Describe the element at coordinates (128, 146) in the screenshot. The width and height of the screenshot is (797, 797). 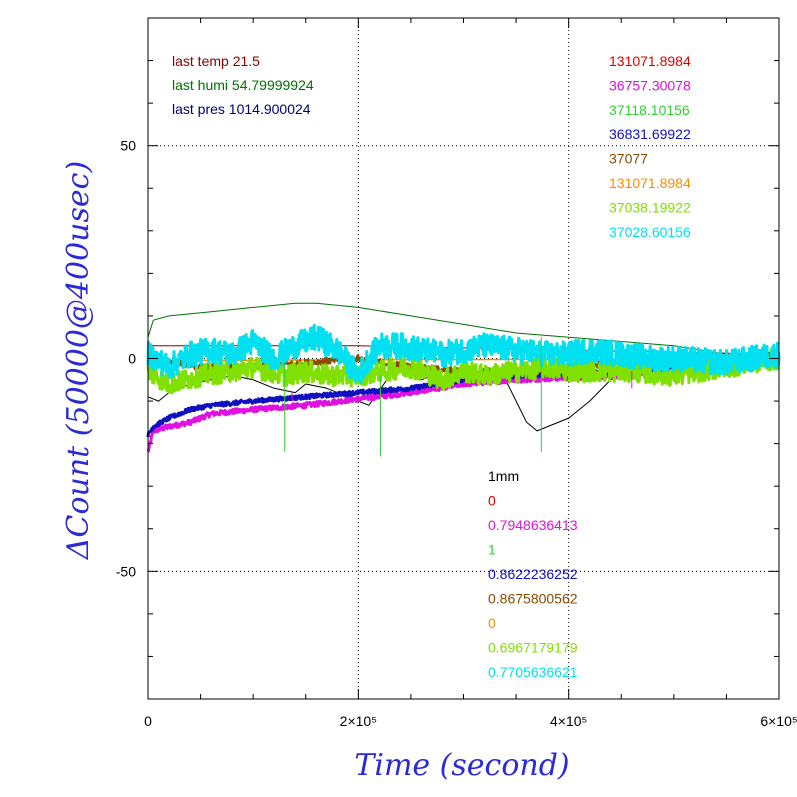
I see `y-tick-label: 50` at that location.